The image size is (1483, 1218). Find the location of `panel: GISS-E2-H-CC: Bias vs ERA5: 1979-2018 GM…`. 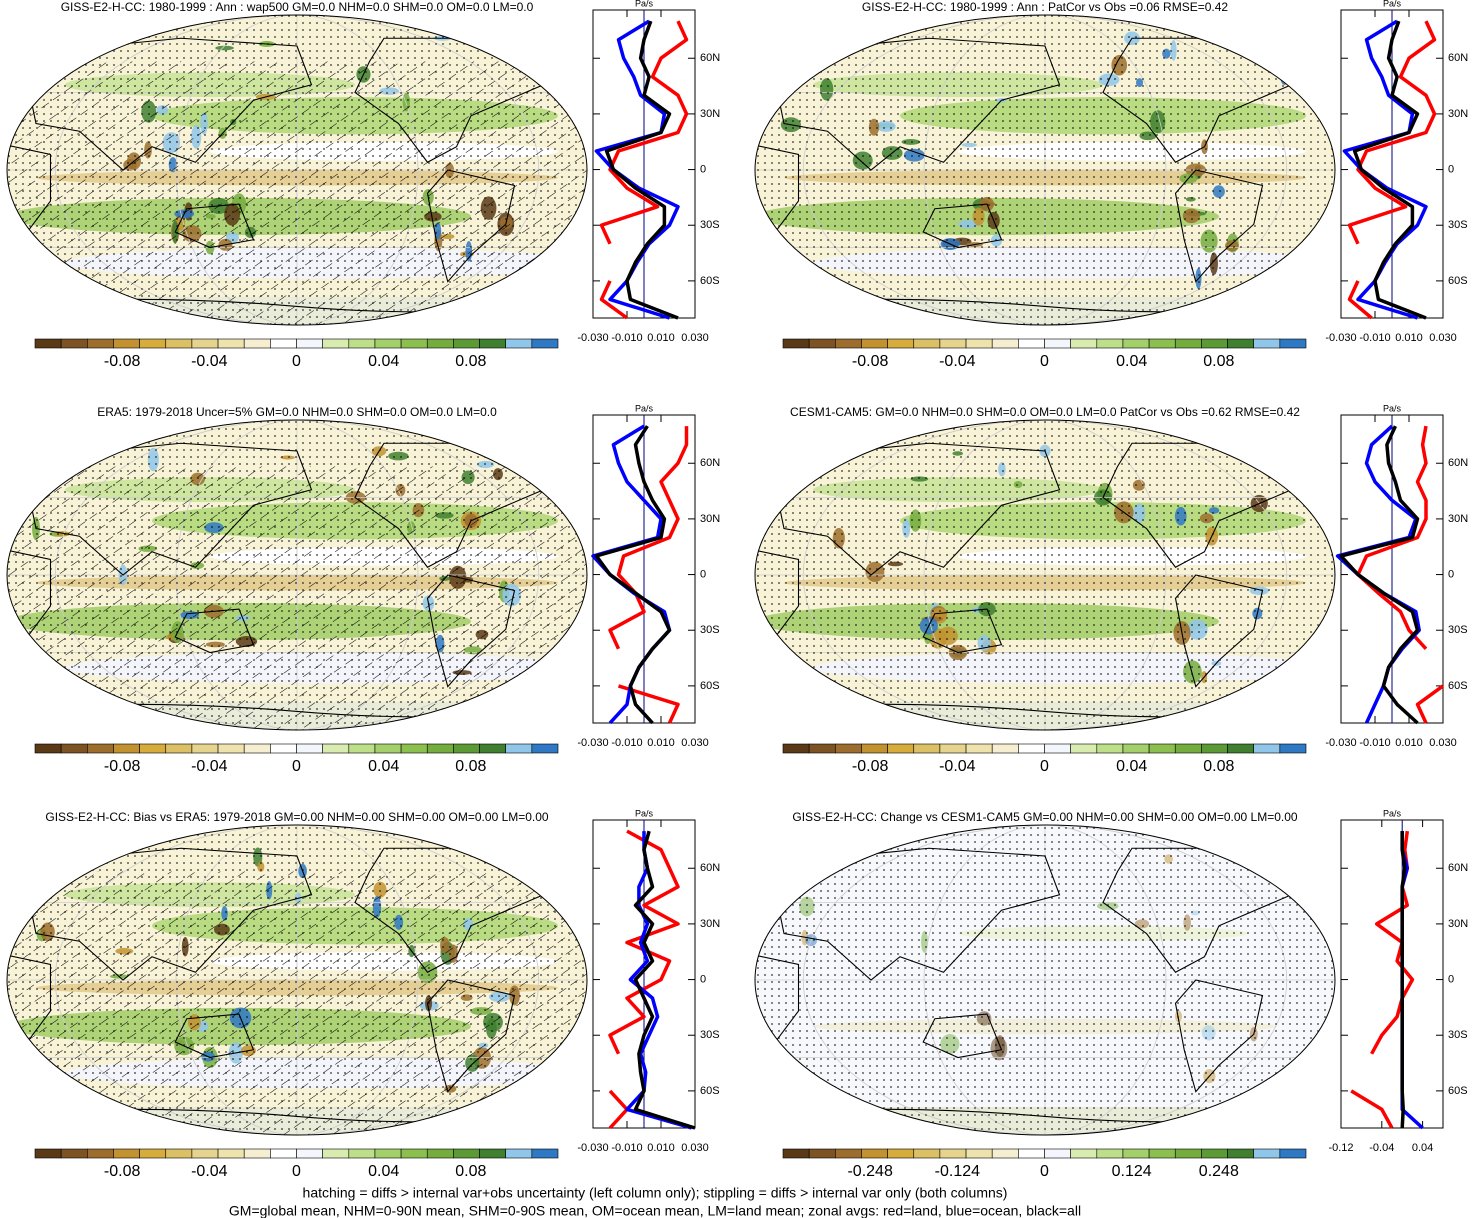

panel: GISS-E2-H-CC: Bias vs ERA5: 1979-2018 GM… is located at coordinates (363, 994).